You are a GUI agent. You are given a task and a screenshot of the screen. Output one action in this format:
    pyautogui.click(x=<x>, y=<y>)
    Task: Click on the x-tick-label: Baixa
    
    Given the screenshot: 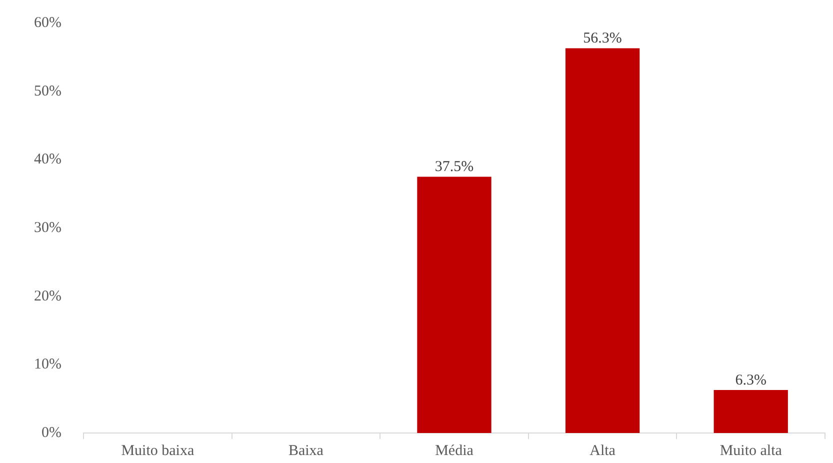 What is the action you would take?
    pyautogui.click(x=306, y=450)
    